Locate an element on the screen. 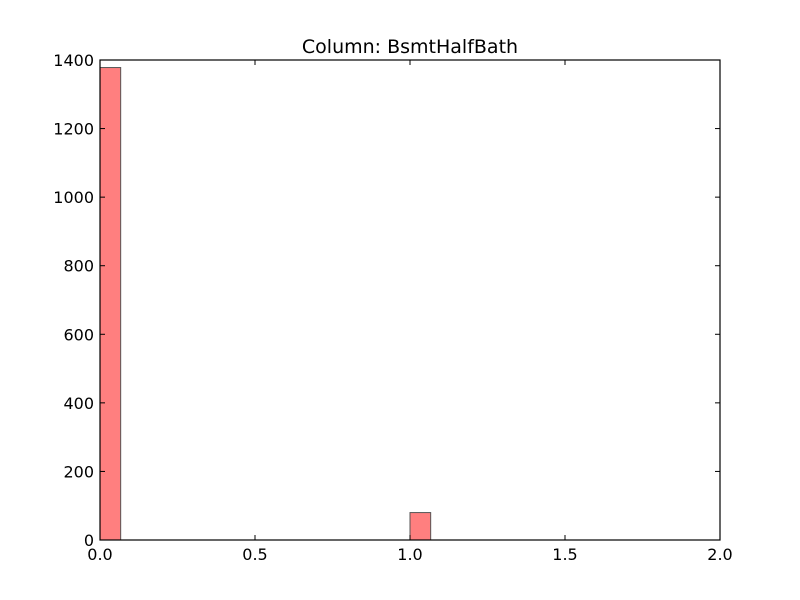  y-tick-label: 400 is located at coordinates (78, 403).